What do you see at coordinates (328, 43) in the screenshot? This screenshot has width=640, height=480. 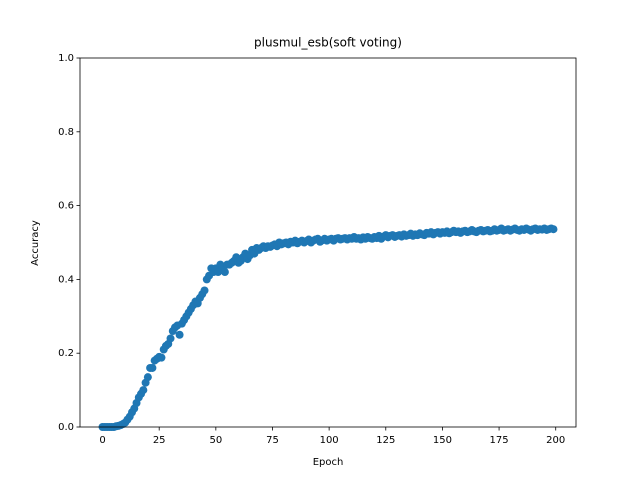 I see `chart-title: plusmul_esb(soft voting)` at bounding box center [328, 43].